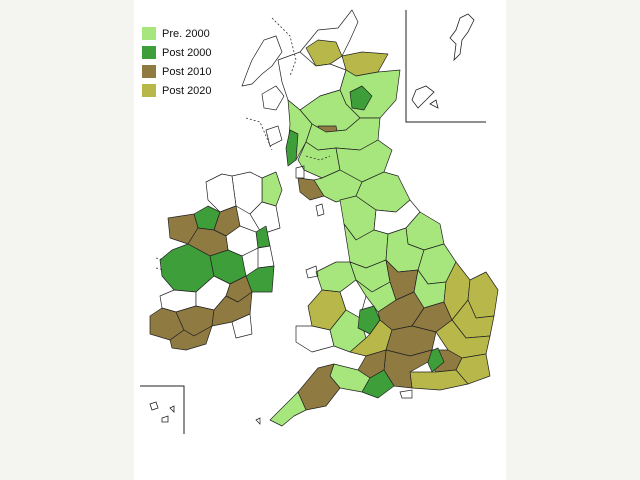 Image resolution: width=640 pixels, height=480 pixels. Describe the element at coordinates (473, 369) in the screenshot. I see `region-kent` at that location.